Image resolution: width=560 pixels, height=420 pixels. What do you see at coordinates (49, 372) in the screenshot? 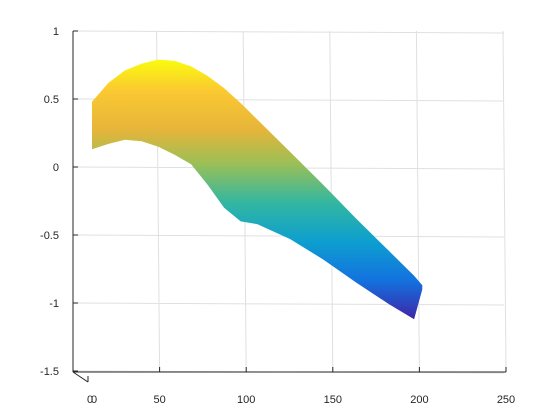
I see `y-tick-label-5: -1.5` at bounding box center [49, 372].